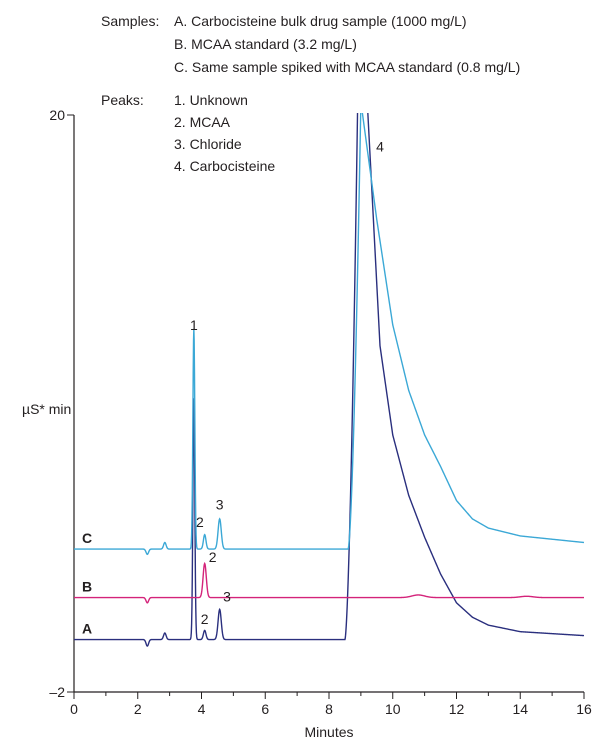 This screenshot has width=594, height=741. What do you see at coordinates (130, 21) in the screenshot?
I see `samples-heading: Samples:` at bounding box center [130, 21].